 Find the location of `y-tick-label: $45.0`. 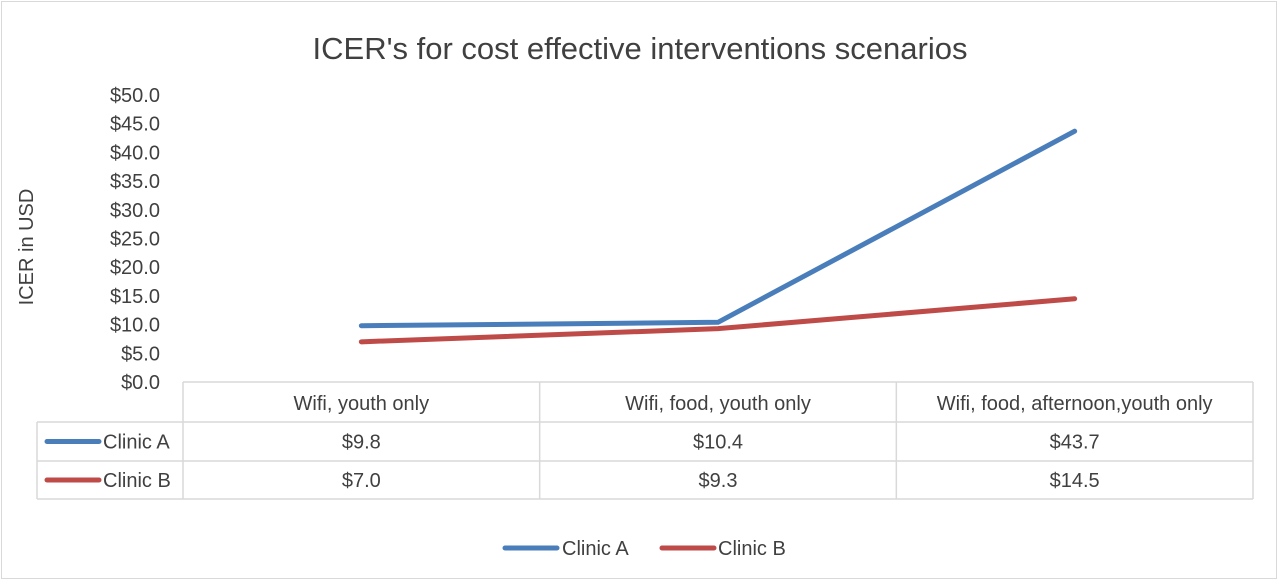

y-tick-label: $45.0 is located at coordinates (135, 125).